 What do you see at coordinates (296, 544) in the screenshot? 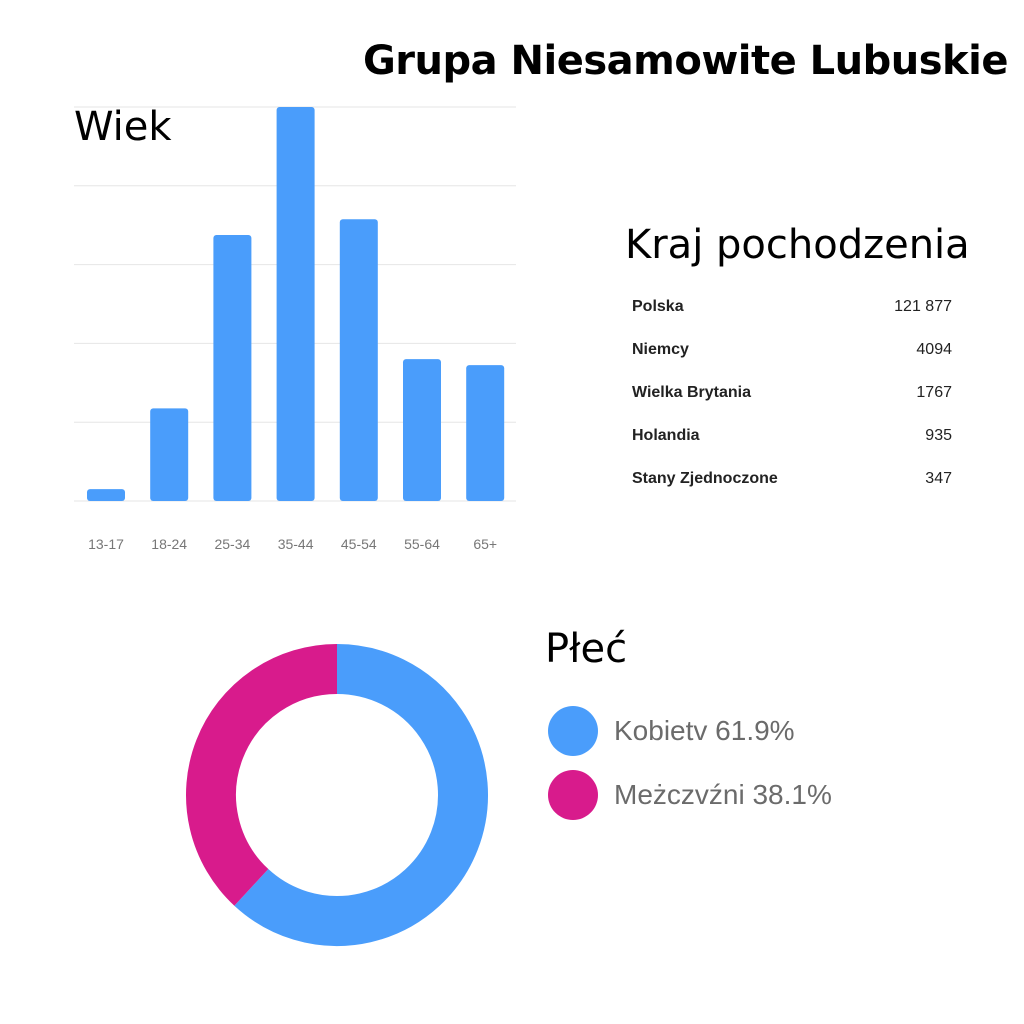
I see `x-tick-label: 35-44` at bounding box center [296, 544].